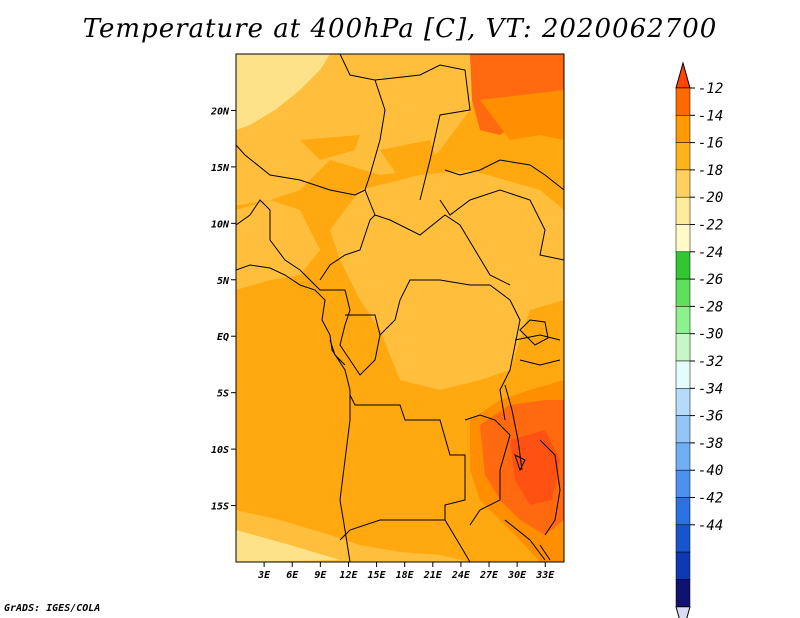 This screenshot has width=800, height=618. Describe the element at coordinates (264, 575) in the screenshot. I see `lon-tick-label: 3E` at that location.